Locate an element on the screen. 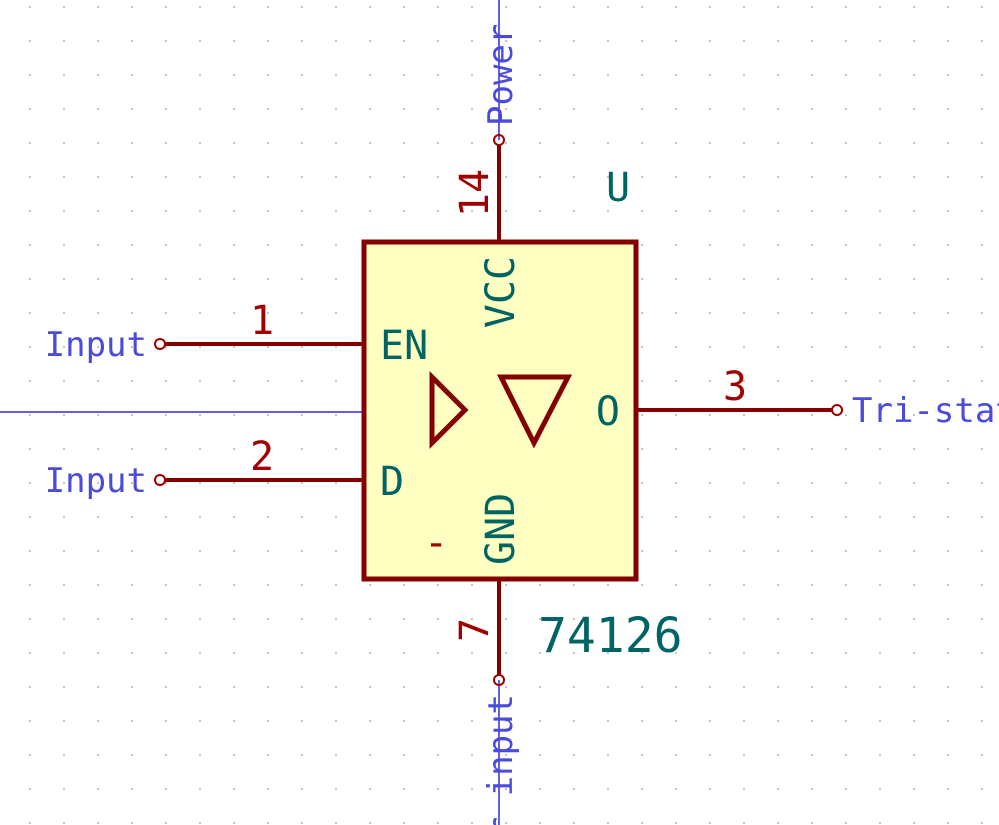 Image resolution: width=999 pixels, height=825 pixels. pin-3-name: O is located at coordinates (608, 412).